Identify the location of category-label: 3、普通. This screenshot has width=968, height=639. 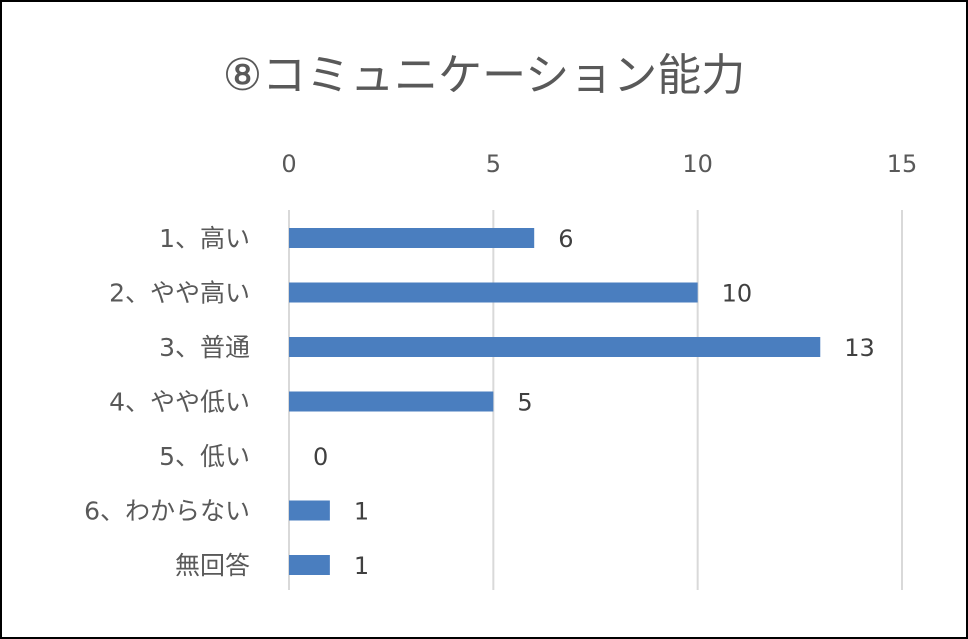
(204, 347).